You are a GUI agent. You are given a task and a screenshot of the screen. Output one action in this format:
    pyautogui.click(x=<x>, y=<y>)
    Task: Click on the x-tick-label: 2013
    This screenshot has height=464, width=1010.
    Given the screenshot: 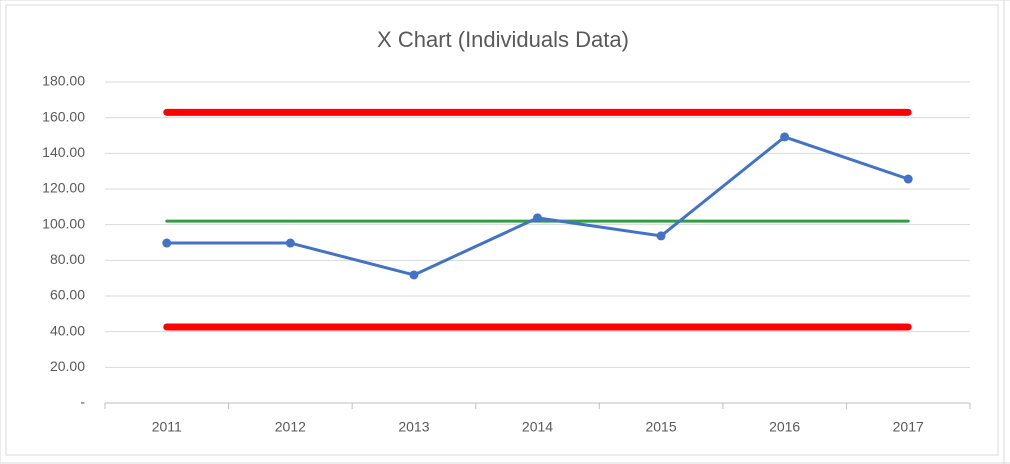 What is the action you would take?
    pyautogui.click(x=413, y=427)
    